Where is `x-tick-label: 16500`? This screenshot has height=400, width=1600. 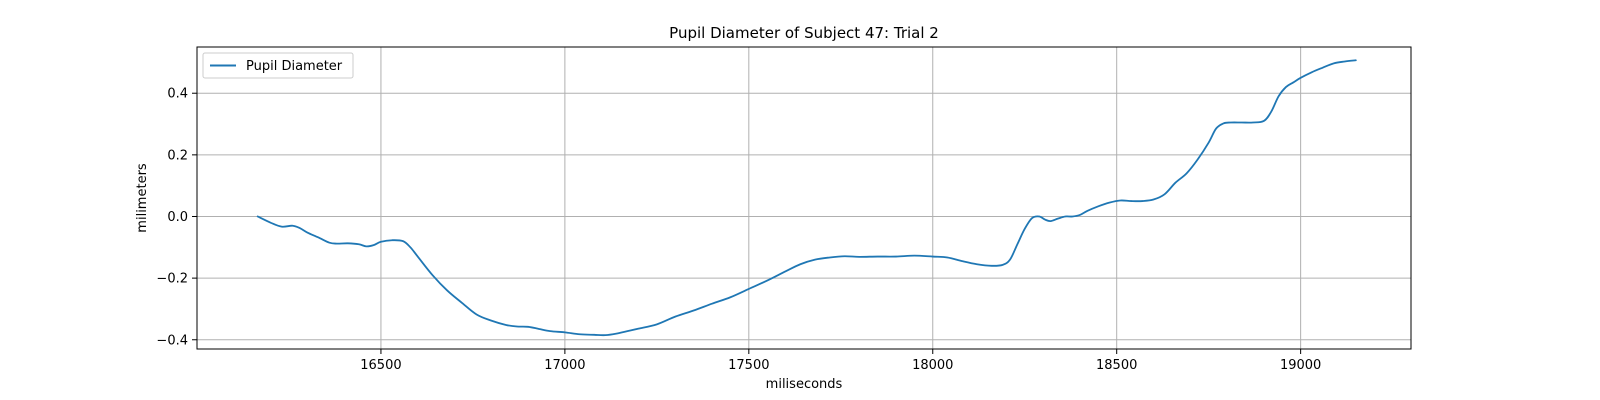 x-tick-label: 16500 is located at coordinates (380, 365).